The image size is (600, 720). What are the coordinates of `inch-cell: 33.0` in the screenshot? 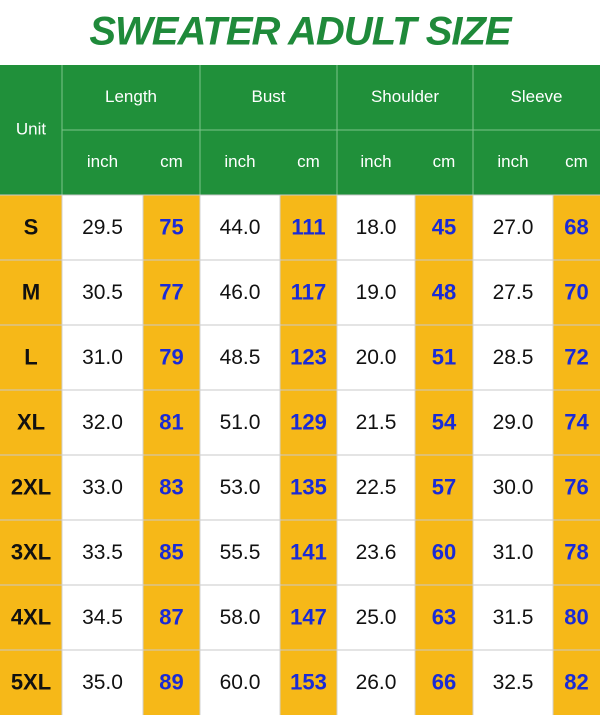 It's located at (102, 487).